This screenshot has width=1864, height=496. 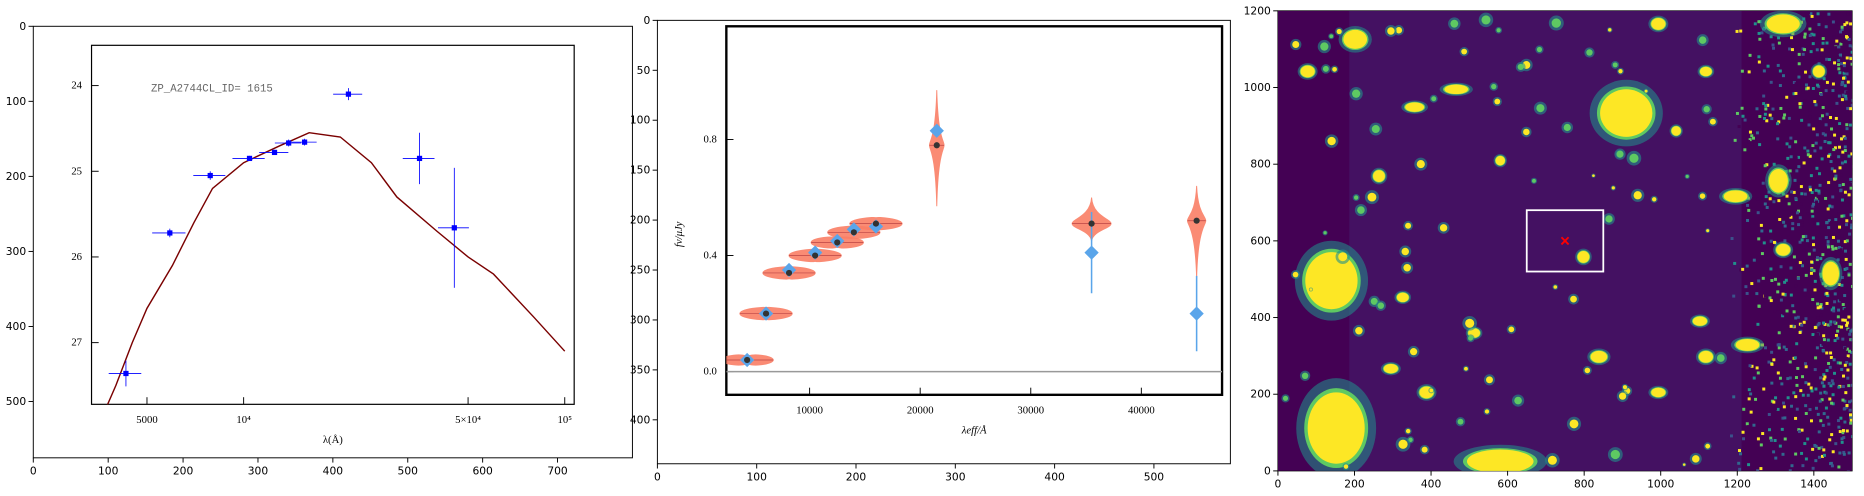 What do you see at coordinates (640, 120) in the screenshot?
I see `y-tick-label: 100` at bounding box center [640, 120].